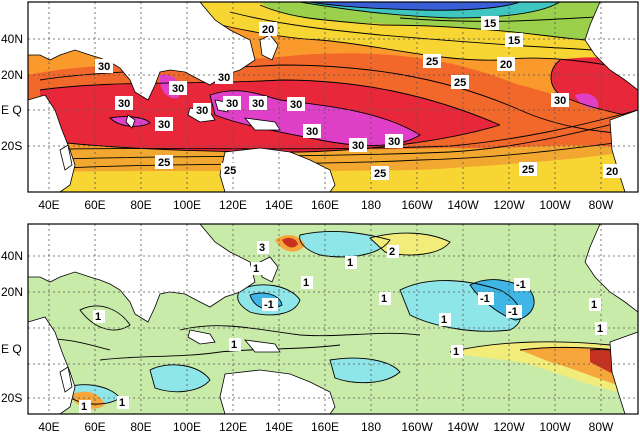 This screenshot has width=640, height=437. What do you see at coordinates (514, 41) in the screenshot?
I see `svg-text: 15` at bounding box center [514, 41].